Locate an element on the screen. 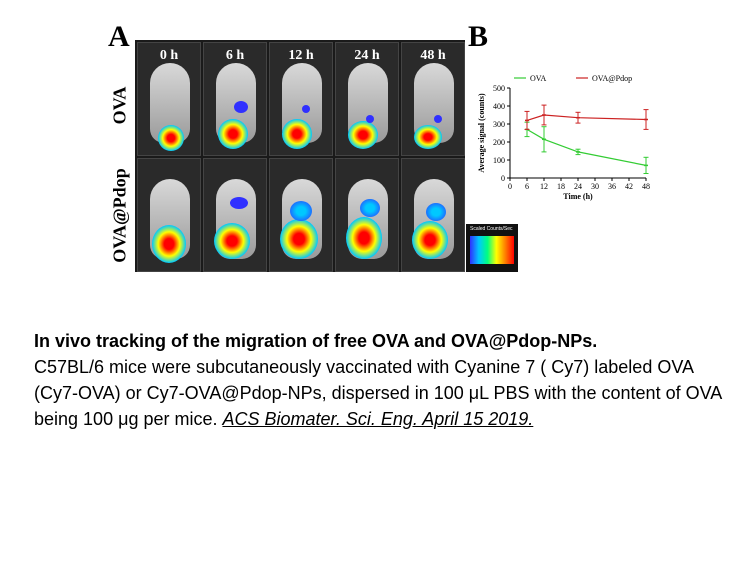 This screenshot has height=567, width=756. scale-gradient is located at coordinates (492, 250).